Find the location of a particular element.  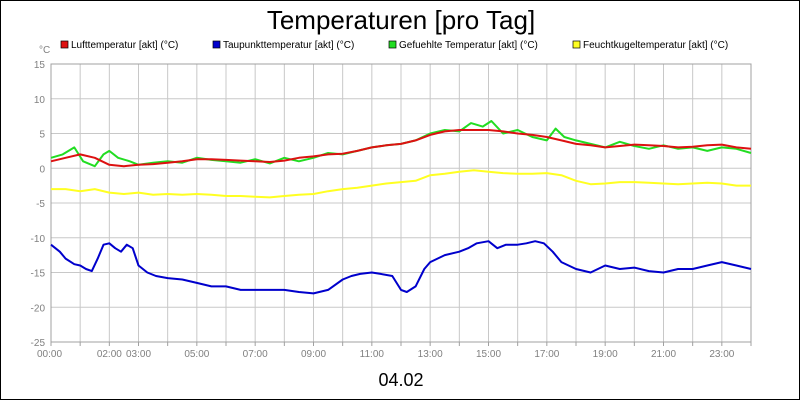

x-tick-label: 23:00 is located at coordinates (721, 354).